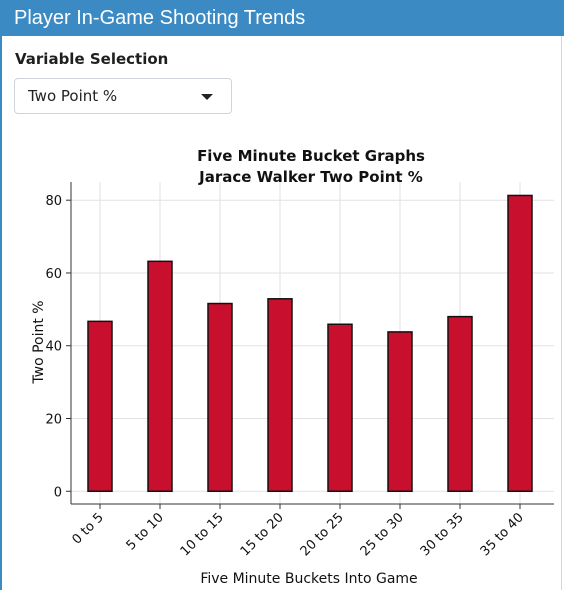 Image resolution: width=564 pixels, height=594 pixels. What do you see at coordinates (262, 534) in the screenshot?
I see `x-tick-label: 15 to 20` at bounding box center [262, 534].